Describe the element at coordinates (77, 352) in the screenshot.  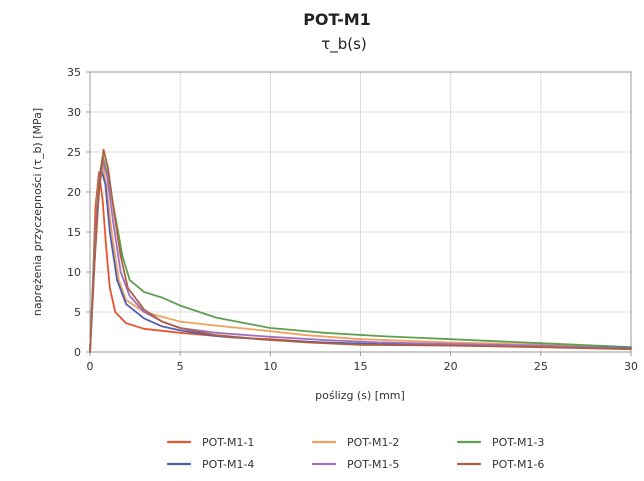
I see `y-tick-label: 0` at that location.